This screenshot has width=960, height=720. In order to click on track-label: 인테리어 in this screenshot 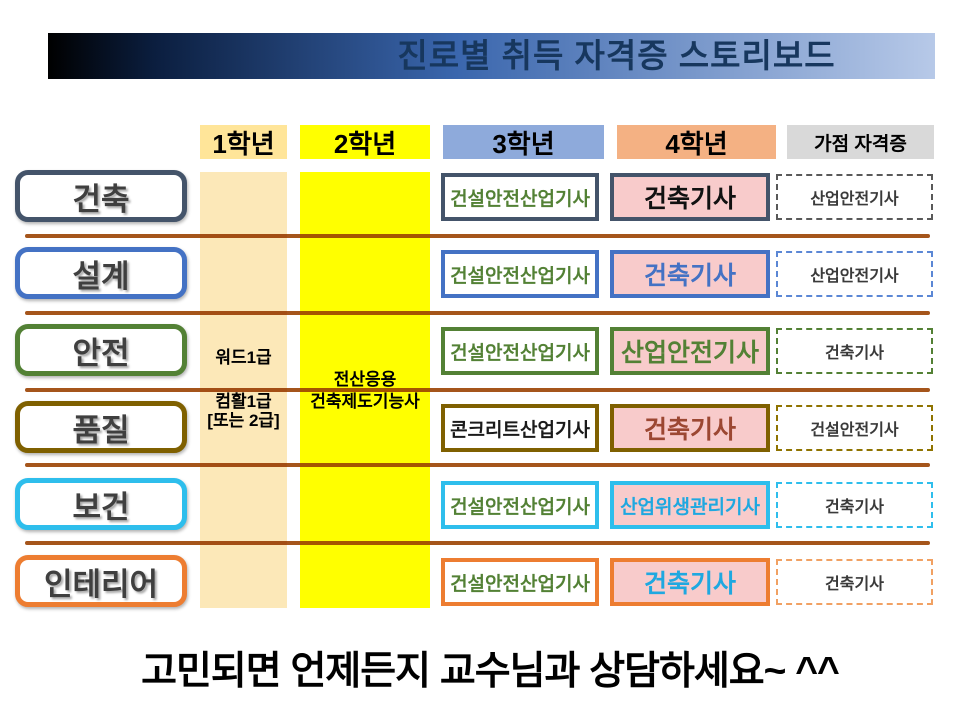, I will do `click(101, 581)`.